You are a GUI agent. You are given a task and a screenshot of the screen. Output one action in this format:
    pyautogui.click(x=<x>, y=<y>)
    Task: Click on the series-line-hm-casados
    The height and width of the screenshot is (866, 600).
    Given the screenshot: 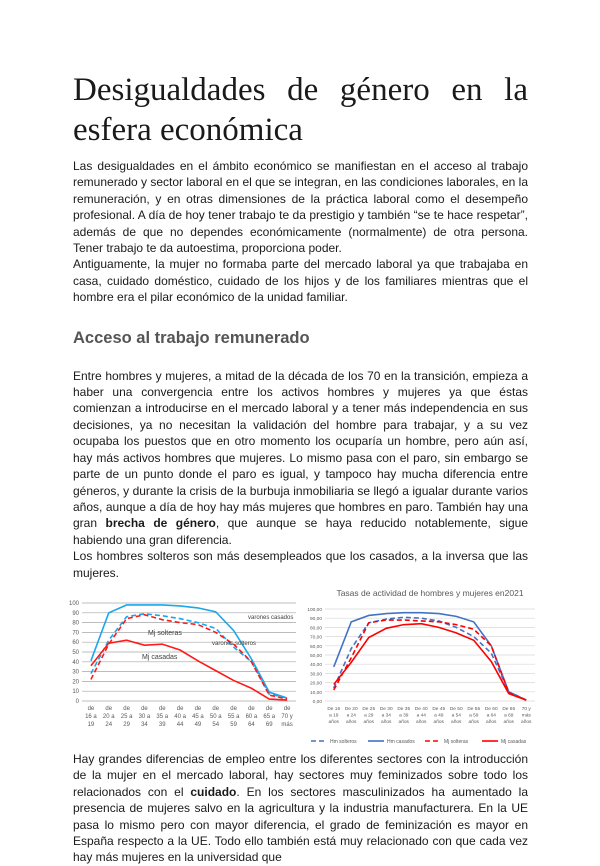 What is the action you would take?
    pyautogui.click(x=430, y=656)
    